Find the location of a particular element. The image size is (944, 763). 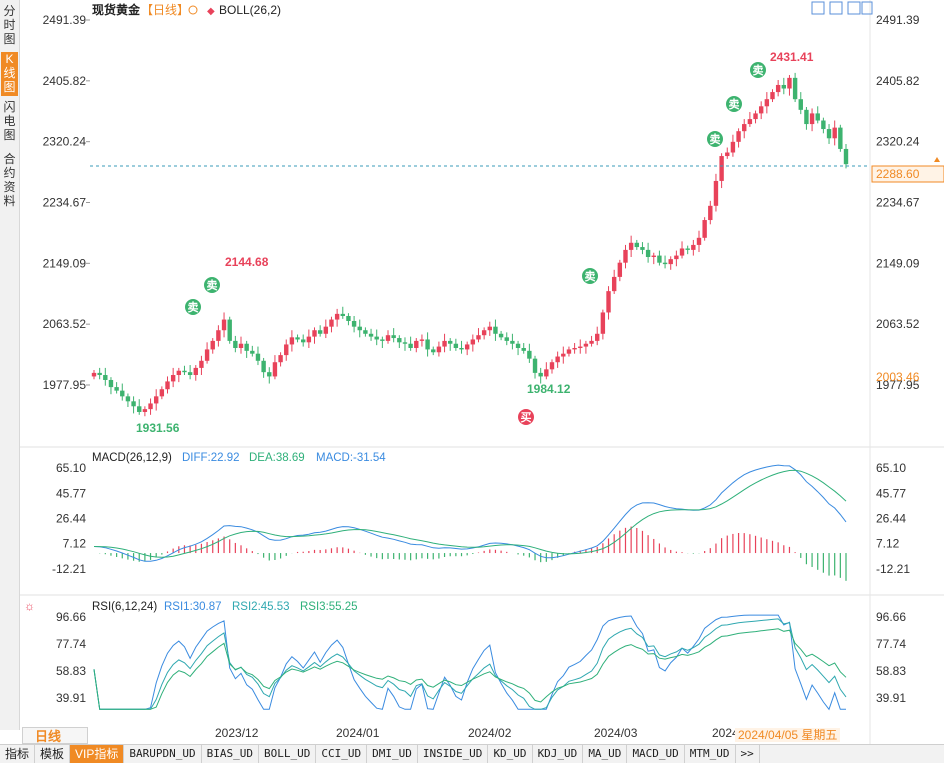

date-cursor-label: 2024/04/05 星期五 is located at coordinates (788, 735).